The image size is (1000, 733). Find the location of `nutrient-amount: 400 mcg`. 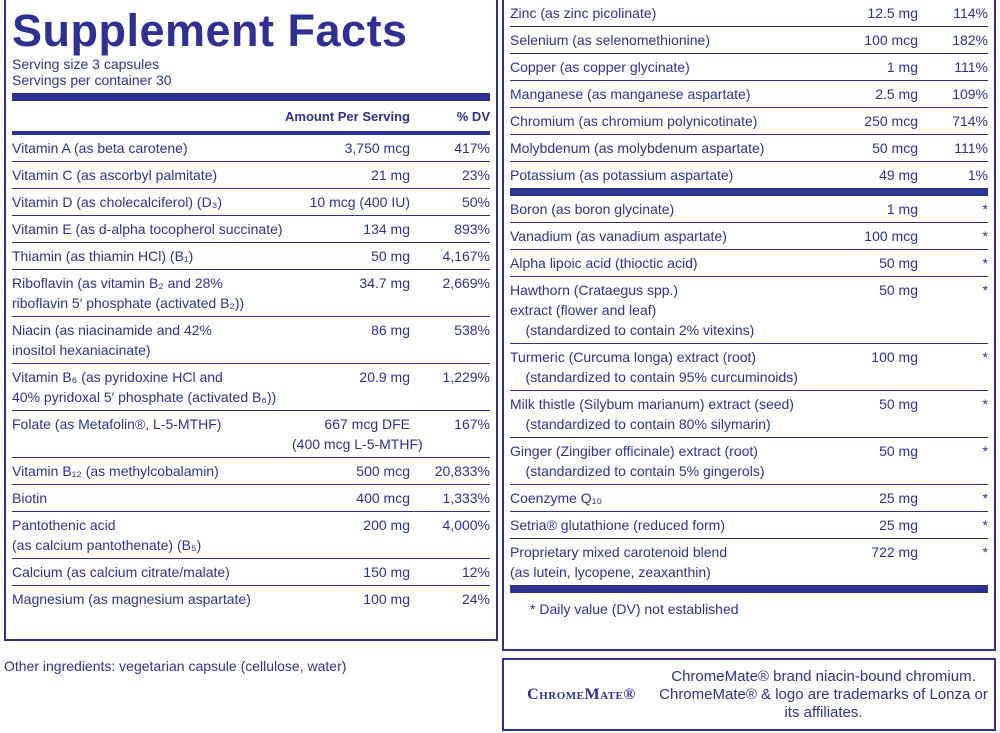

nutrient-amount: 400 mcg is located at coordinates (383, 498).